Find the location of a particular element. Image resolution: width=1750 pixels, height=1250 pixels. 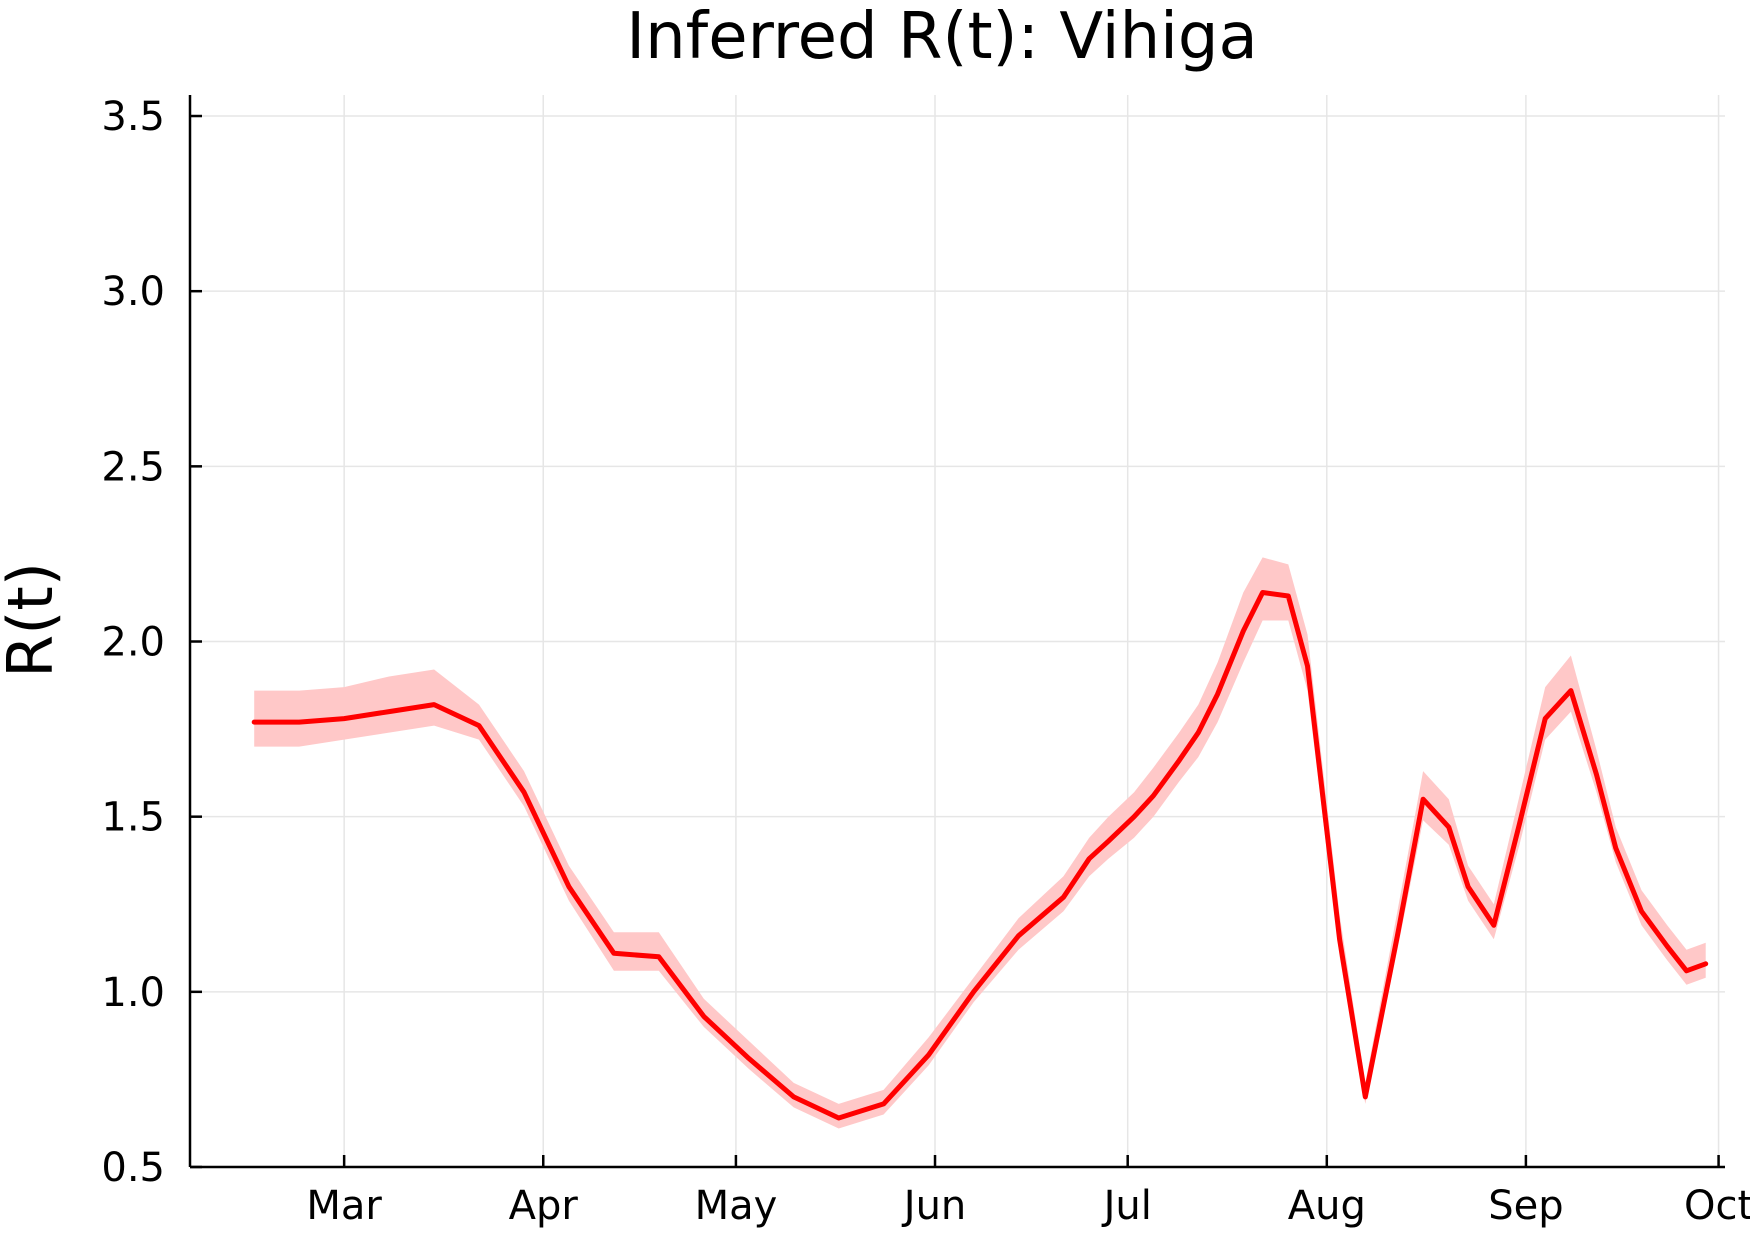

y-axis-label: R(t) is located at coordinates (33, 620).